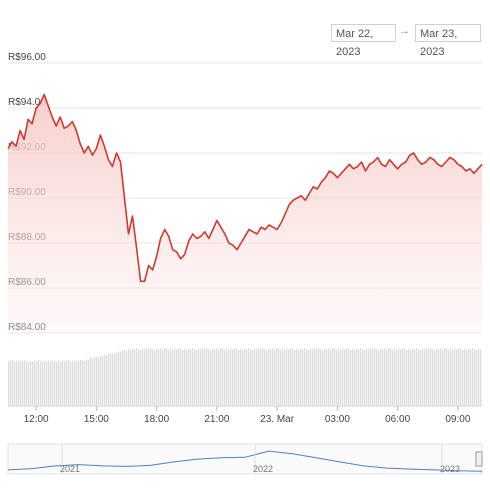  I want to click on date-from-input: Mar 22, 2023, so click(363, 41).